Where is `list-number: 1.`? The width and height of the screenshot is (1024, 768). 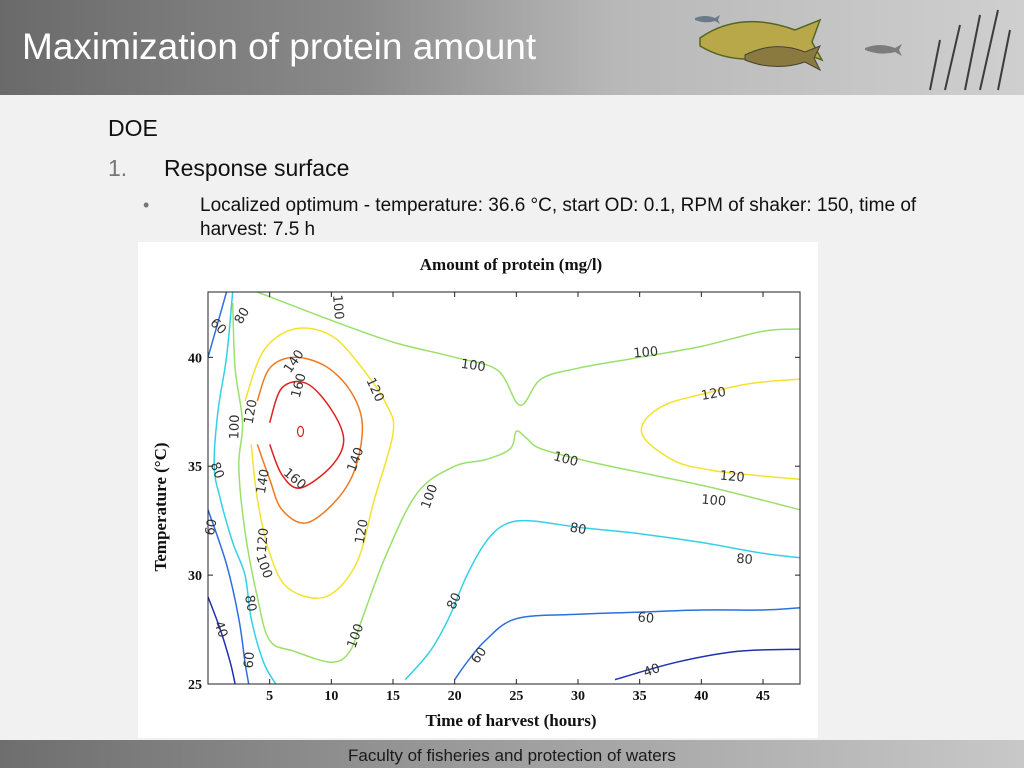 list-number: 1. is located at coordinates (118, 168).